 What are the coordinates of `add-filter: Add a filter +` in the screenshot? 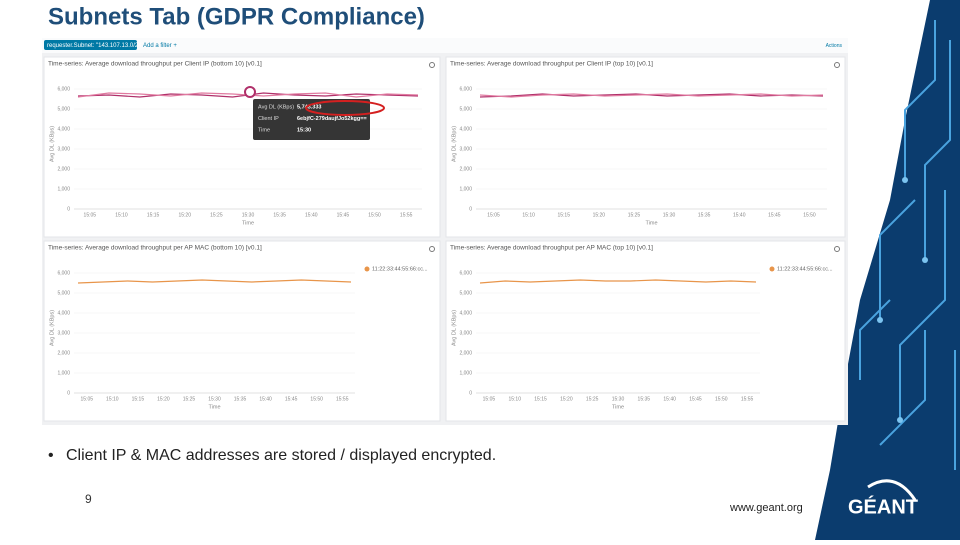 It's located at (160, 46).